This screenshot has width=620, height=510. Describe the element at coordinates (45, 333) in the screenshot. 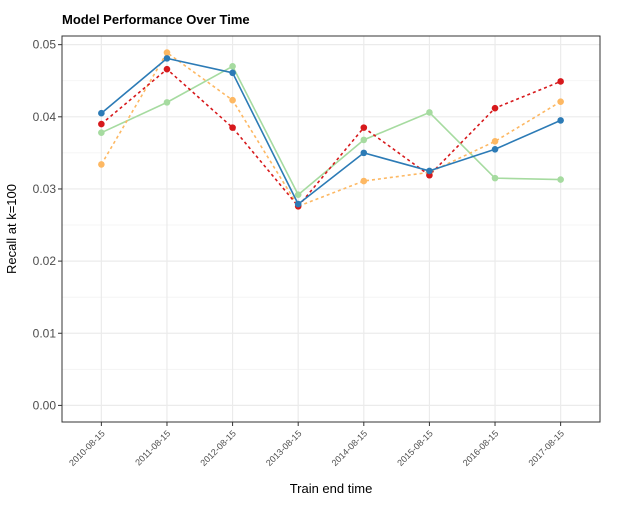

I see `y-tick-label: 0.01` at that location.